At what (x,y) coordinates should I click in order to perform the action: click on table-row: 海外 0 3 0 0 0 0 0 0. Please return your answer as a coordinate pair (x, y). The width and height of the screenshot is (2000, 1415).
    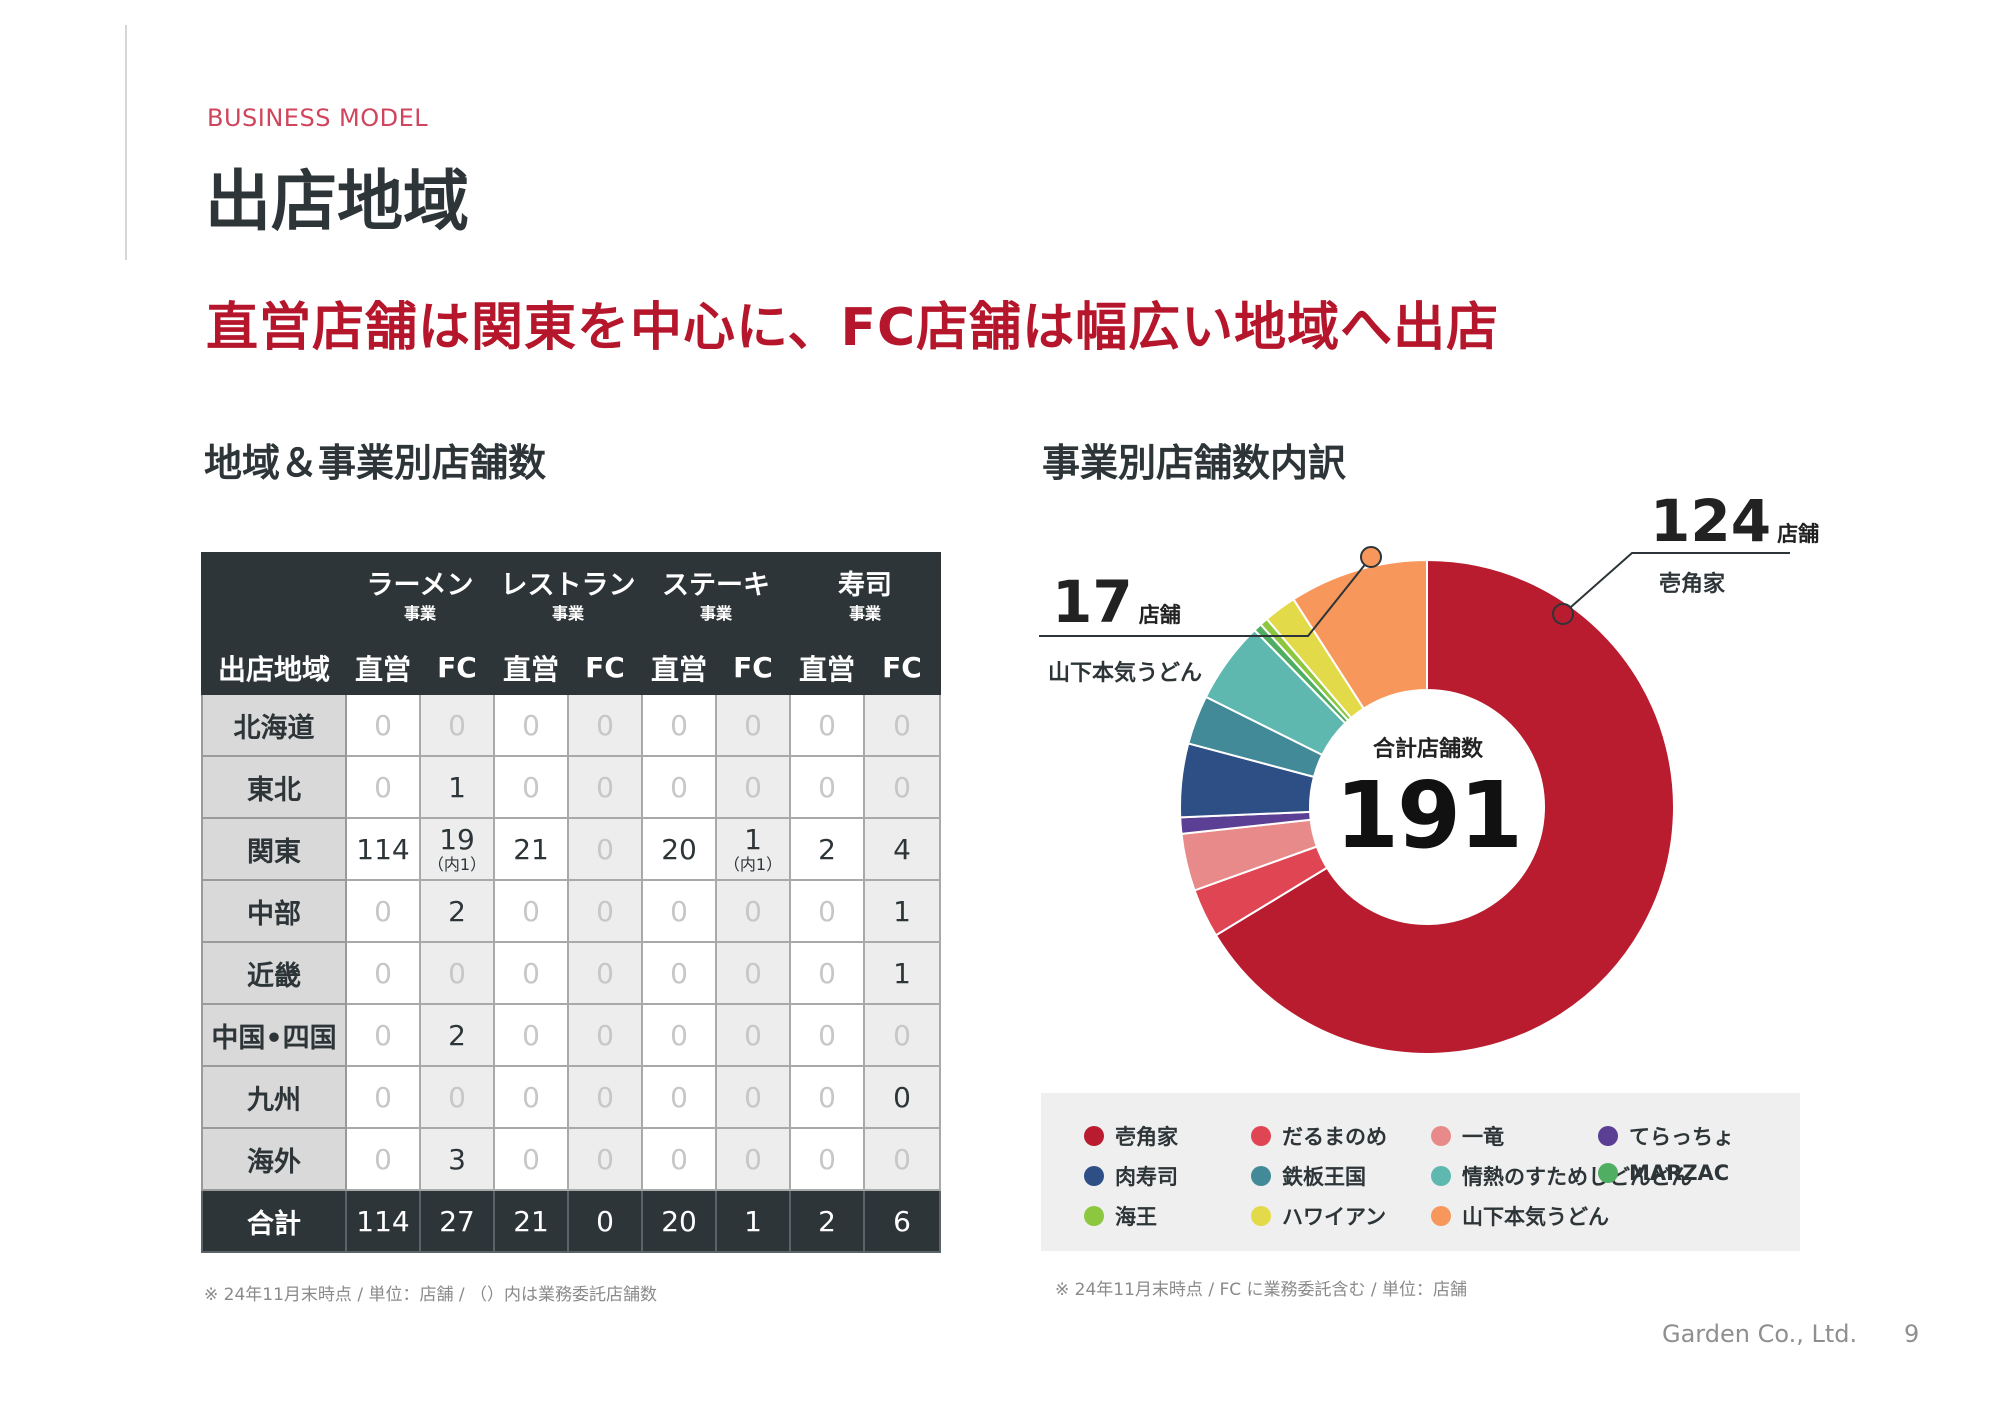
    Looking at the image, I should click on (571, 1159).